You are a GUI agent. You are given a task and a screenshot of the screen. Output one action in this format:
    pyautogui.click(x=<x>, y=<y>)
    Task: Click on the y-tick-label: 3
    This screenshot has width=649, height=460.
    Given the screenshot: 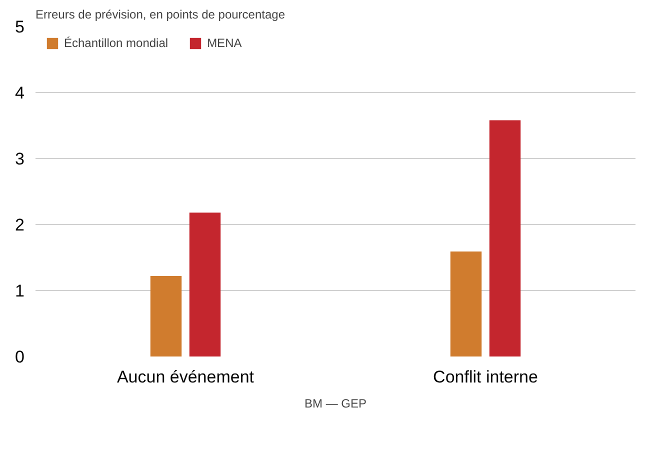 What is the action you would take?
    pyautogui.click(x=20, y=159)
    